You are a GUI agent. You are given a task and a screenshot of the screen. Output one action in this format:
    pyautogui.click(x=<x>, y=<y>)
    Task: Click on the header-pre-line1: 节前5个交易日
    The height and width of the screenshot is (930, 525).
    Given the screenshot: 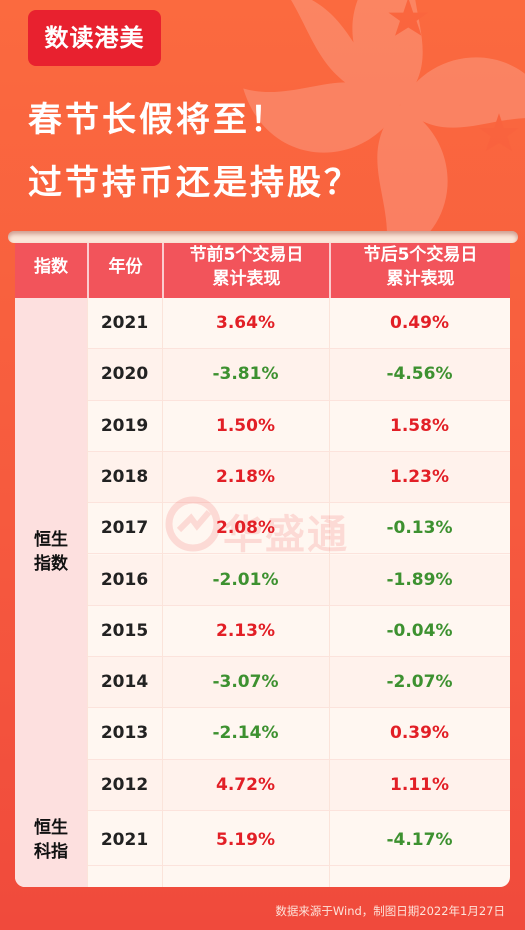 What is the action you would take?
    pyautogui.click(x=246, y=255)
    